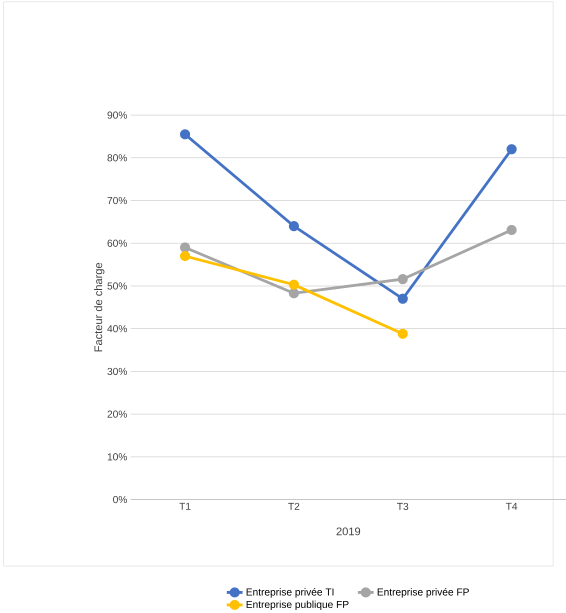 The height and width of the screenshot is (613, 566). What do you see at coordinates (297, 605) in the screenshot?
I see `legend-label: Entreprise publique FP` at bounding box center [297, 605].